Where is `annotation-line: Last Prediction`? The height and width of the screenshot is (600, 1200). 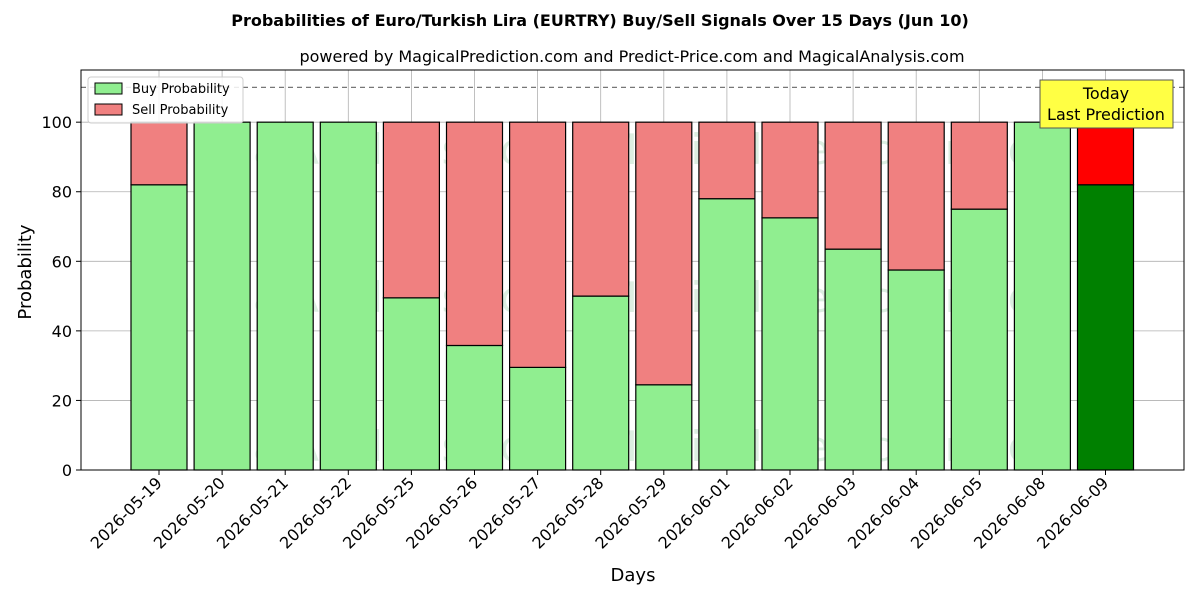 annotation-line: Last Prediction is located at coordinates (1106, 114).